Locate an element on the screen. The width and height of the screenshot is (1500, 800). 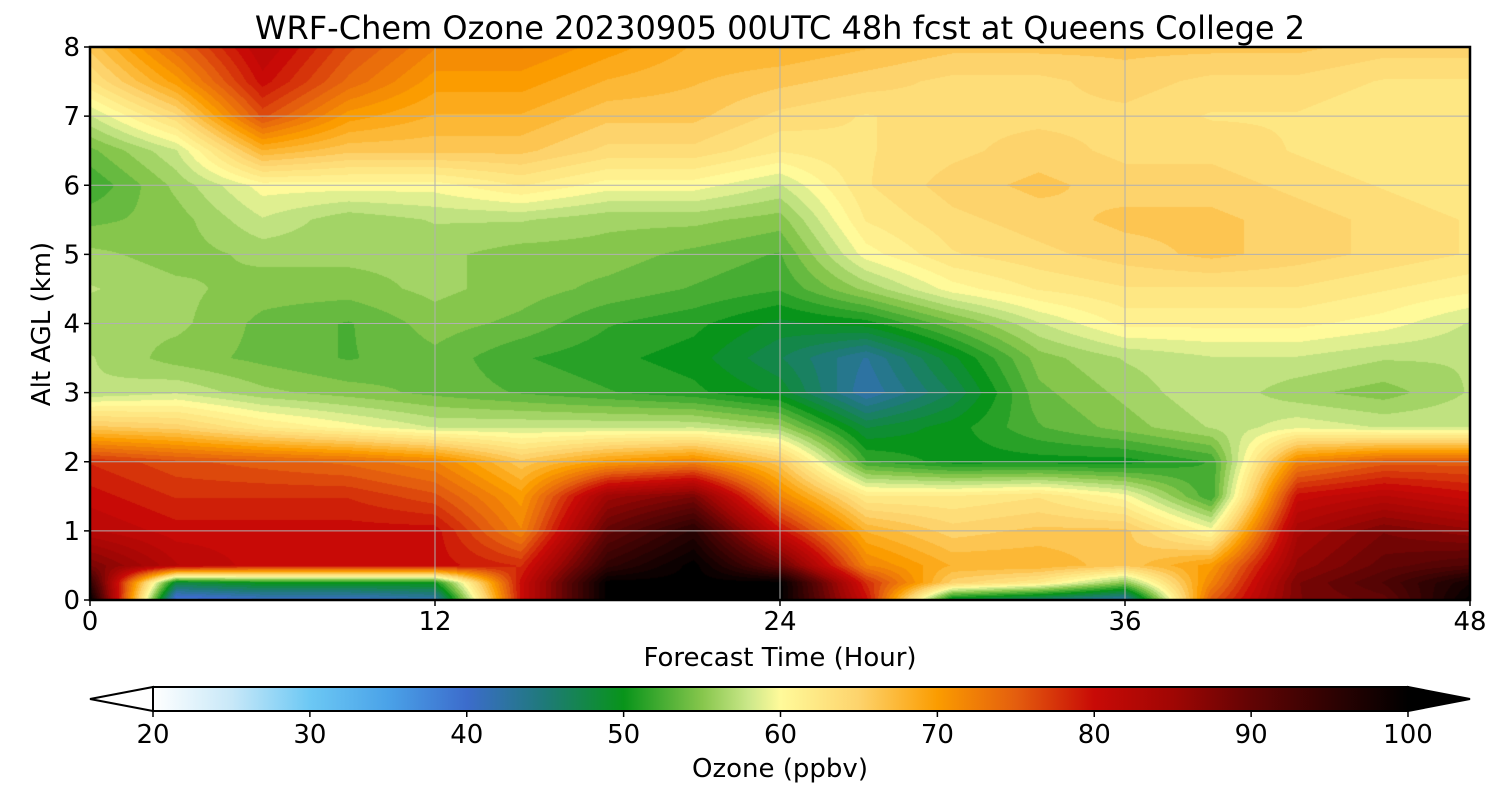
y-tick-label: 6 is located at coordinates (71, 186).